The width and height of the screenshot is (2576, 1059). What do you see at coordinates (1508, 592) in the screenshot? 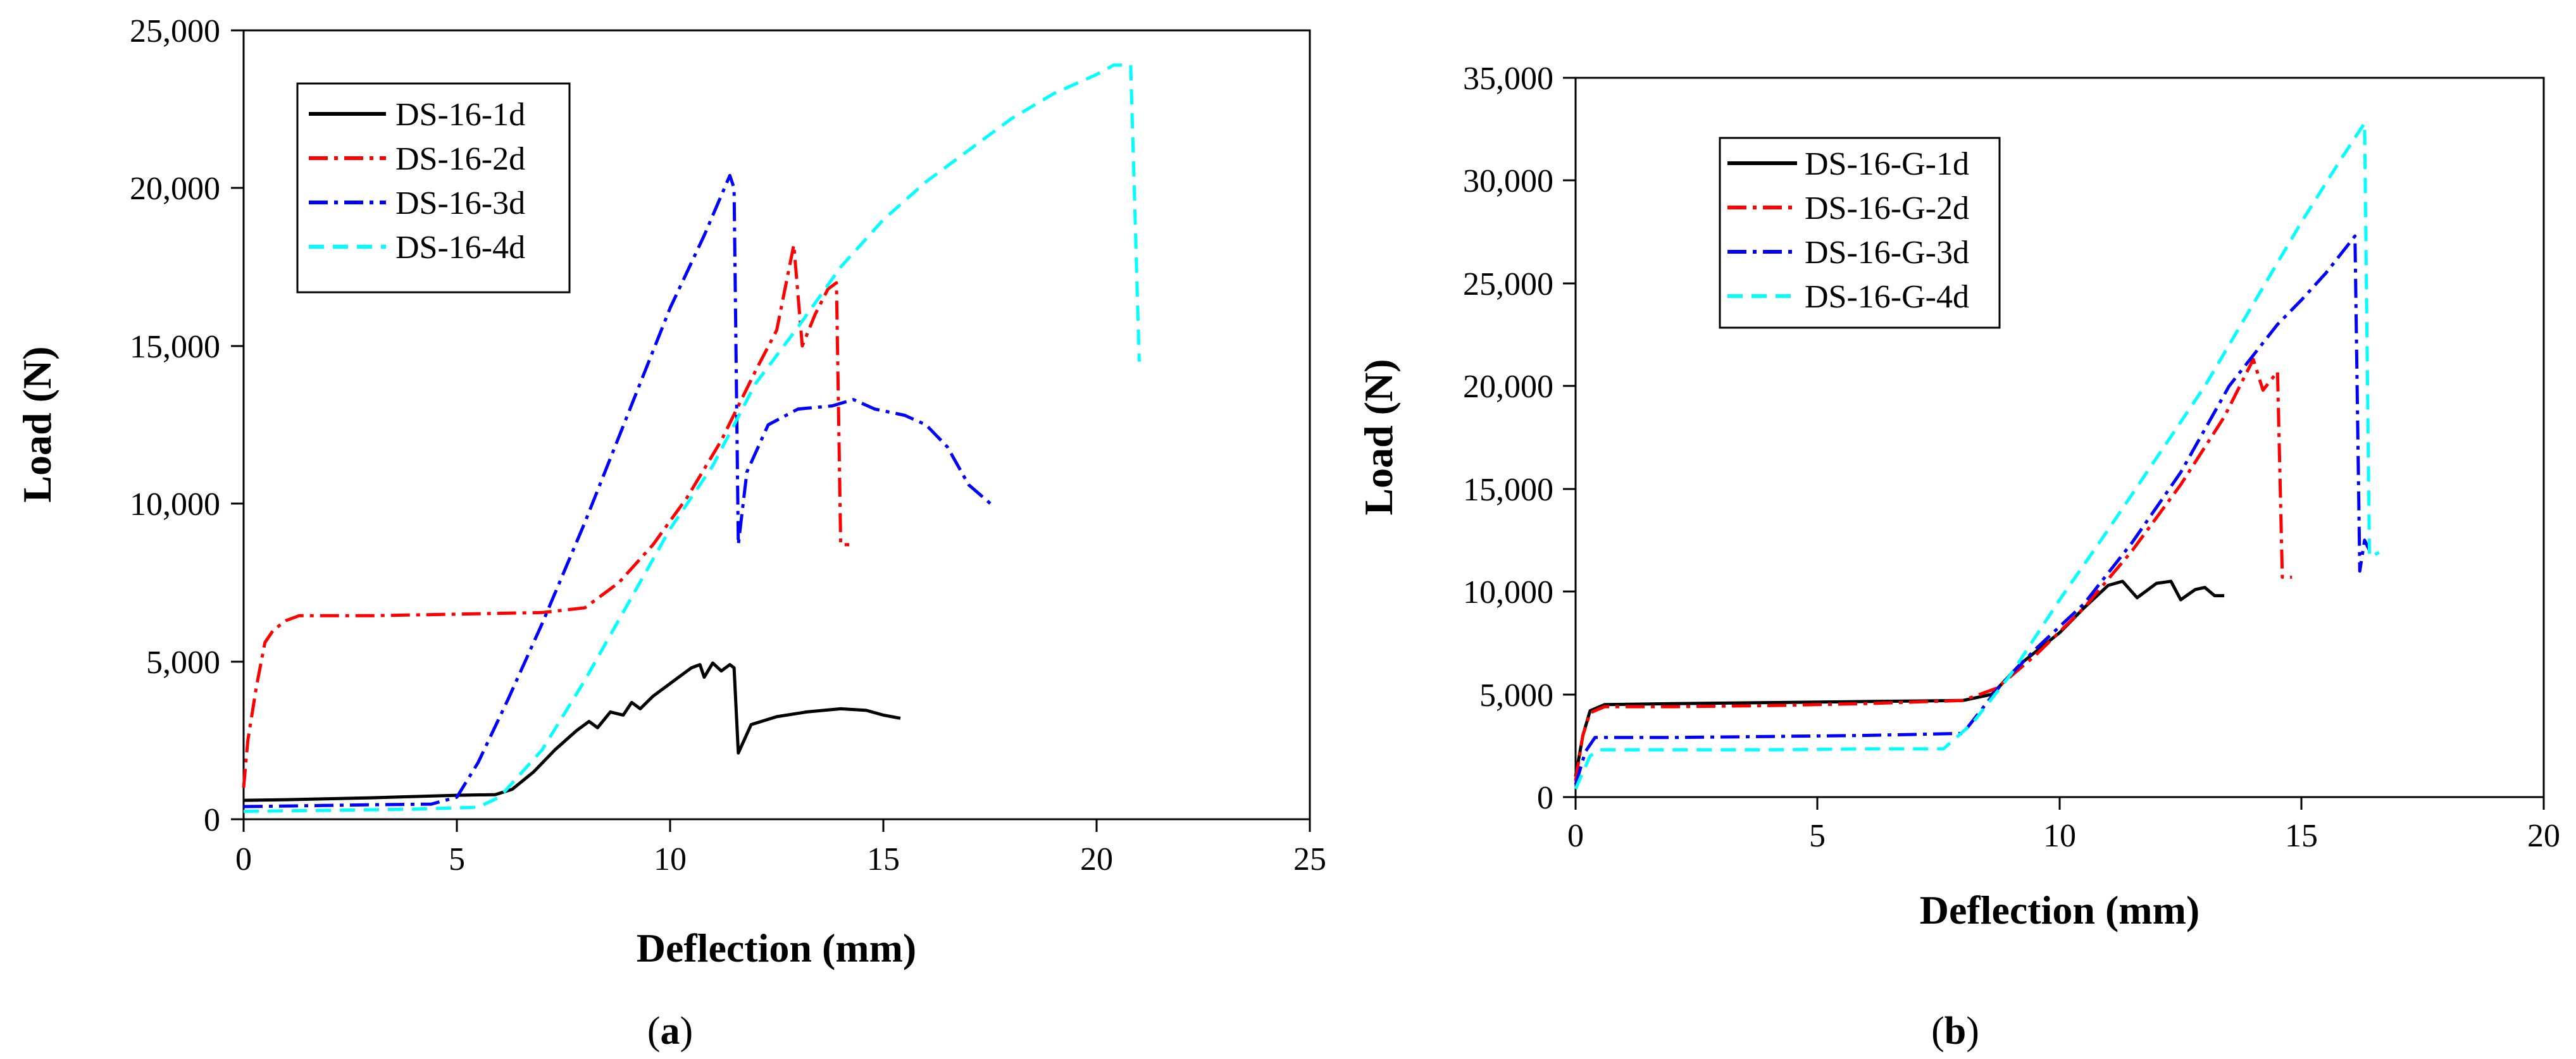
I see `y-tick-label-b-10000: 10,000` at bounding box center [1508, 592].